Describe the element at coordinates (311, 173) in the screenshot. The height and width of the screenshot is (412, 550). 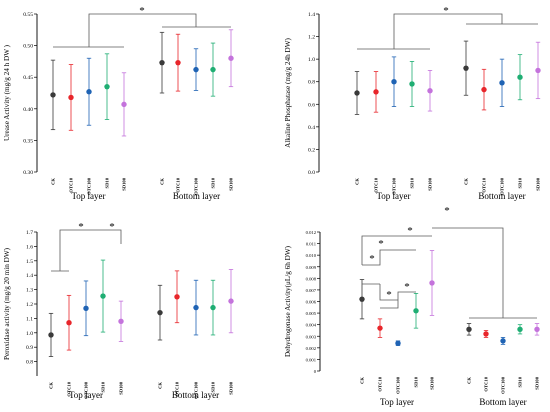
I see `panel-2-y-tick-label: 0.0` at that location.